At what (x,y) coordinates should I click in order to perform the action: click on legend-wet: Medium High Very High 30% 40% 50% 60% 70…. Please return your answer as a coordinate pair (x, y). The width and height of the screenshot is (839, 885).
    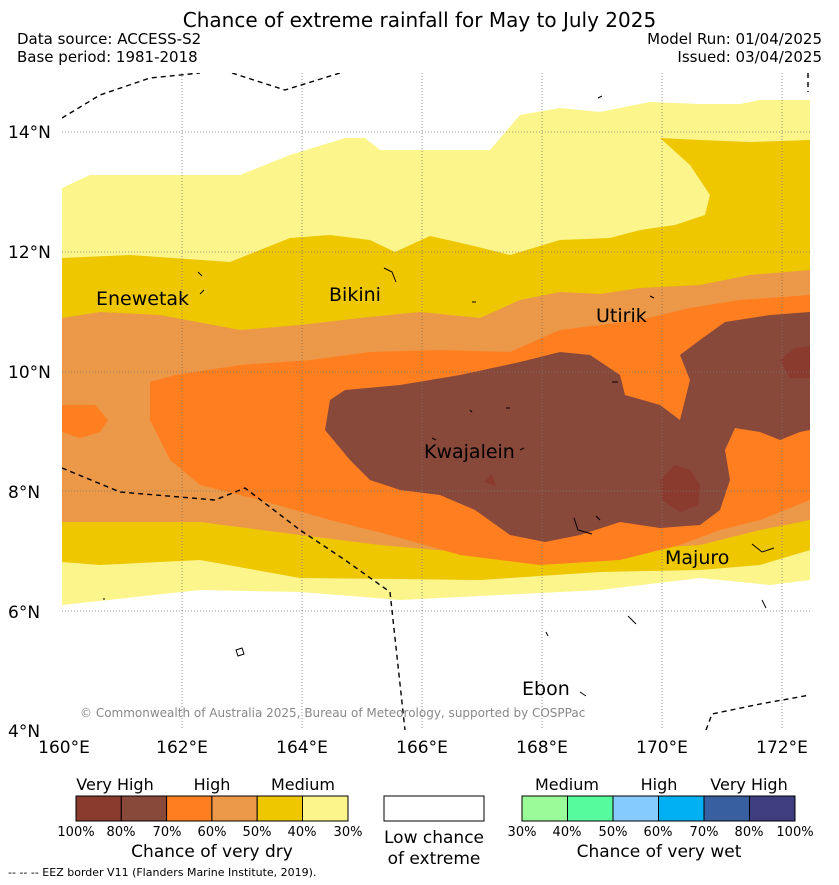
    Looking at the image, I should click on (661, 818).